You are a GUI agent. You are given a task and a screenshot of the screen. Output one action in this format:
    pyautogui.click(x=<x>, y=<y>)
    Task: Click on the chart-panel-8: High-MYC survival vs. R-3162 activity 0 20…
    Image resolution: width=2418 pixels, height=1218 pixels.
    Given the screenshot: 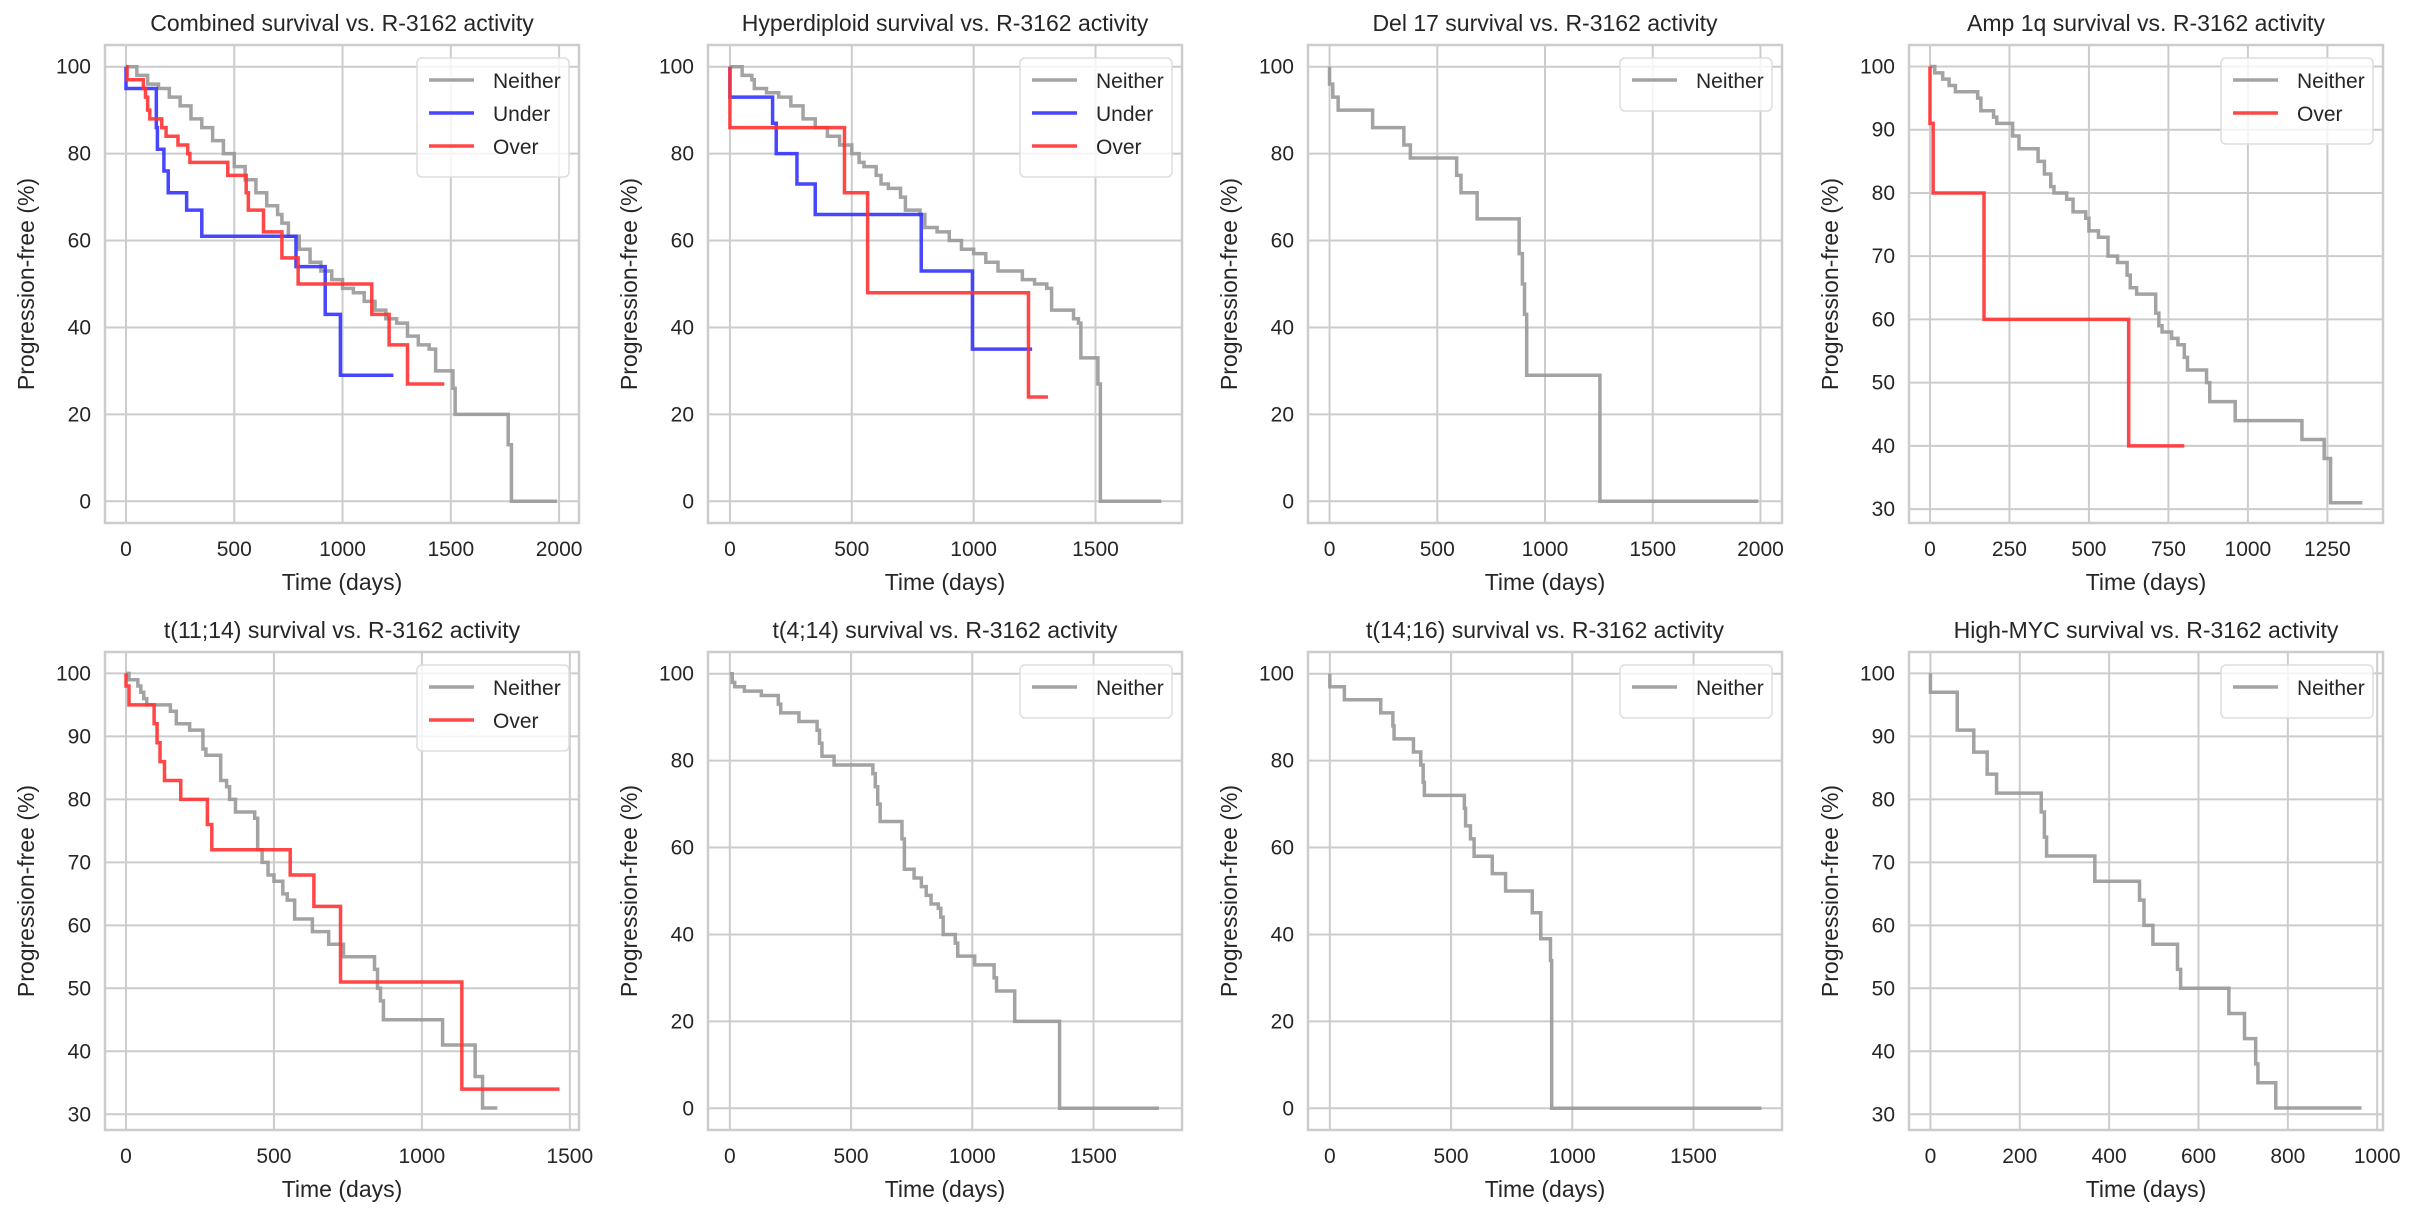 What is the action you would take?
    pyautogui.click(x=2109, y=909)
    